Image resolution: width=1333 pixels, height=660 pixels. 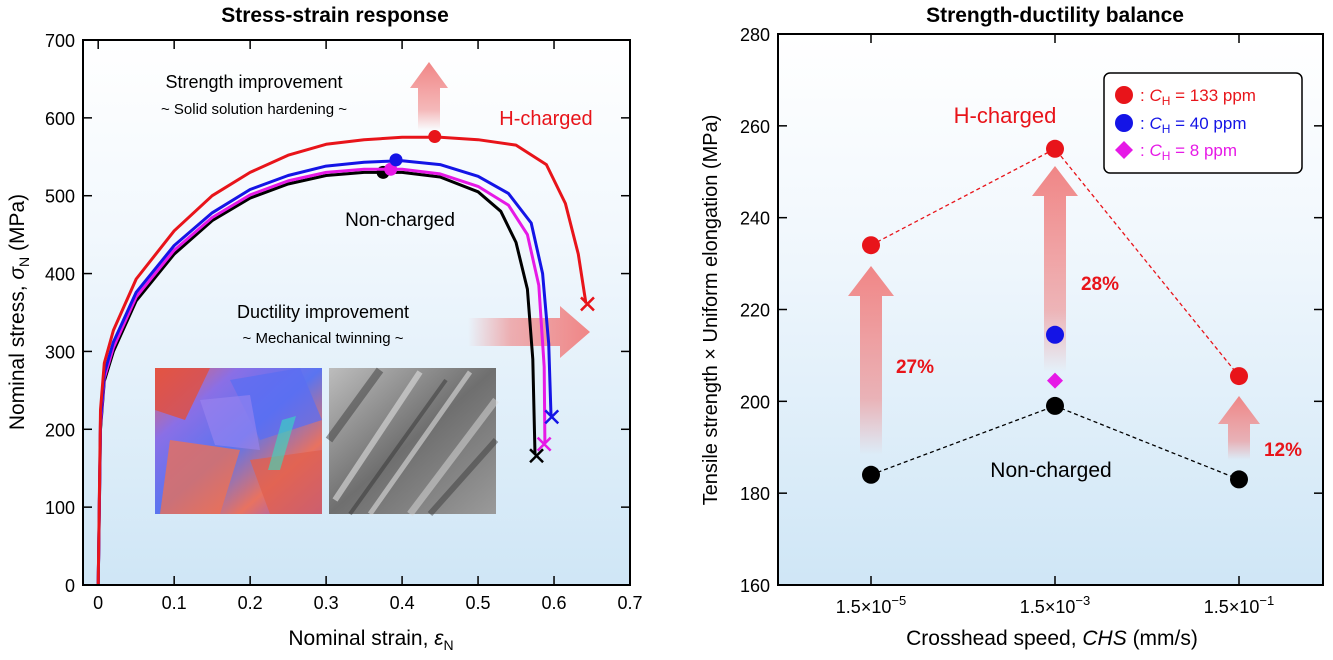 What do you see at coordinates (1055, 15) in the screenshot?
I see `chart2-title: Strength-ductility balance` at bounding box center [1055, 15].